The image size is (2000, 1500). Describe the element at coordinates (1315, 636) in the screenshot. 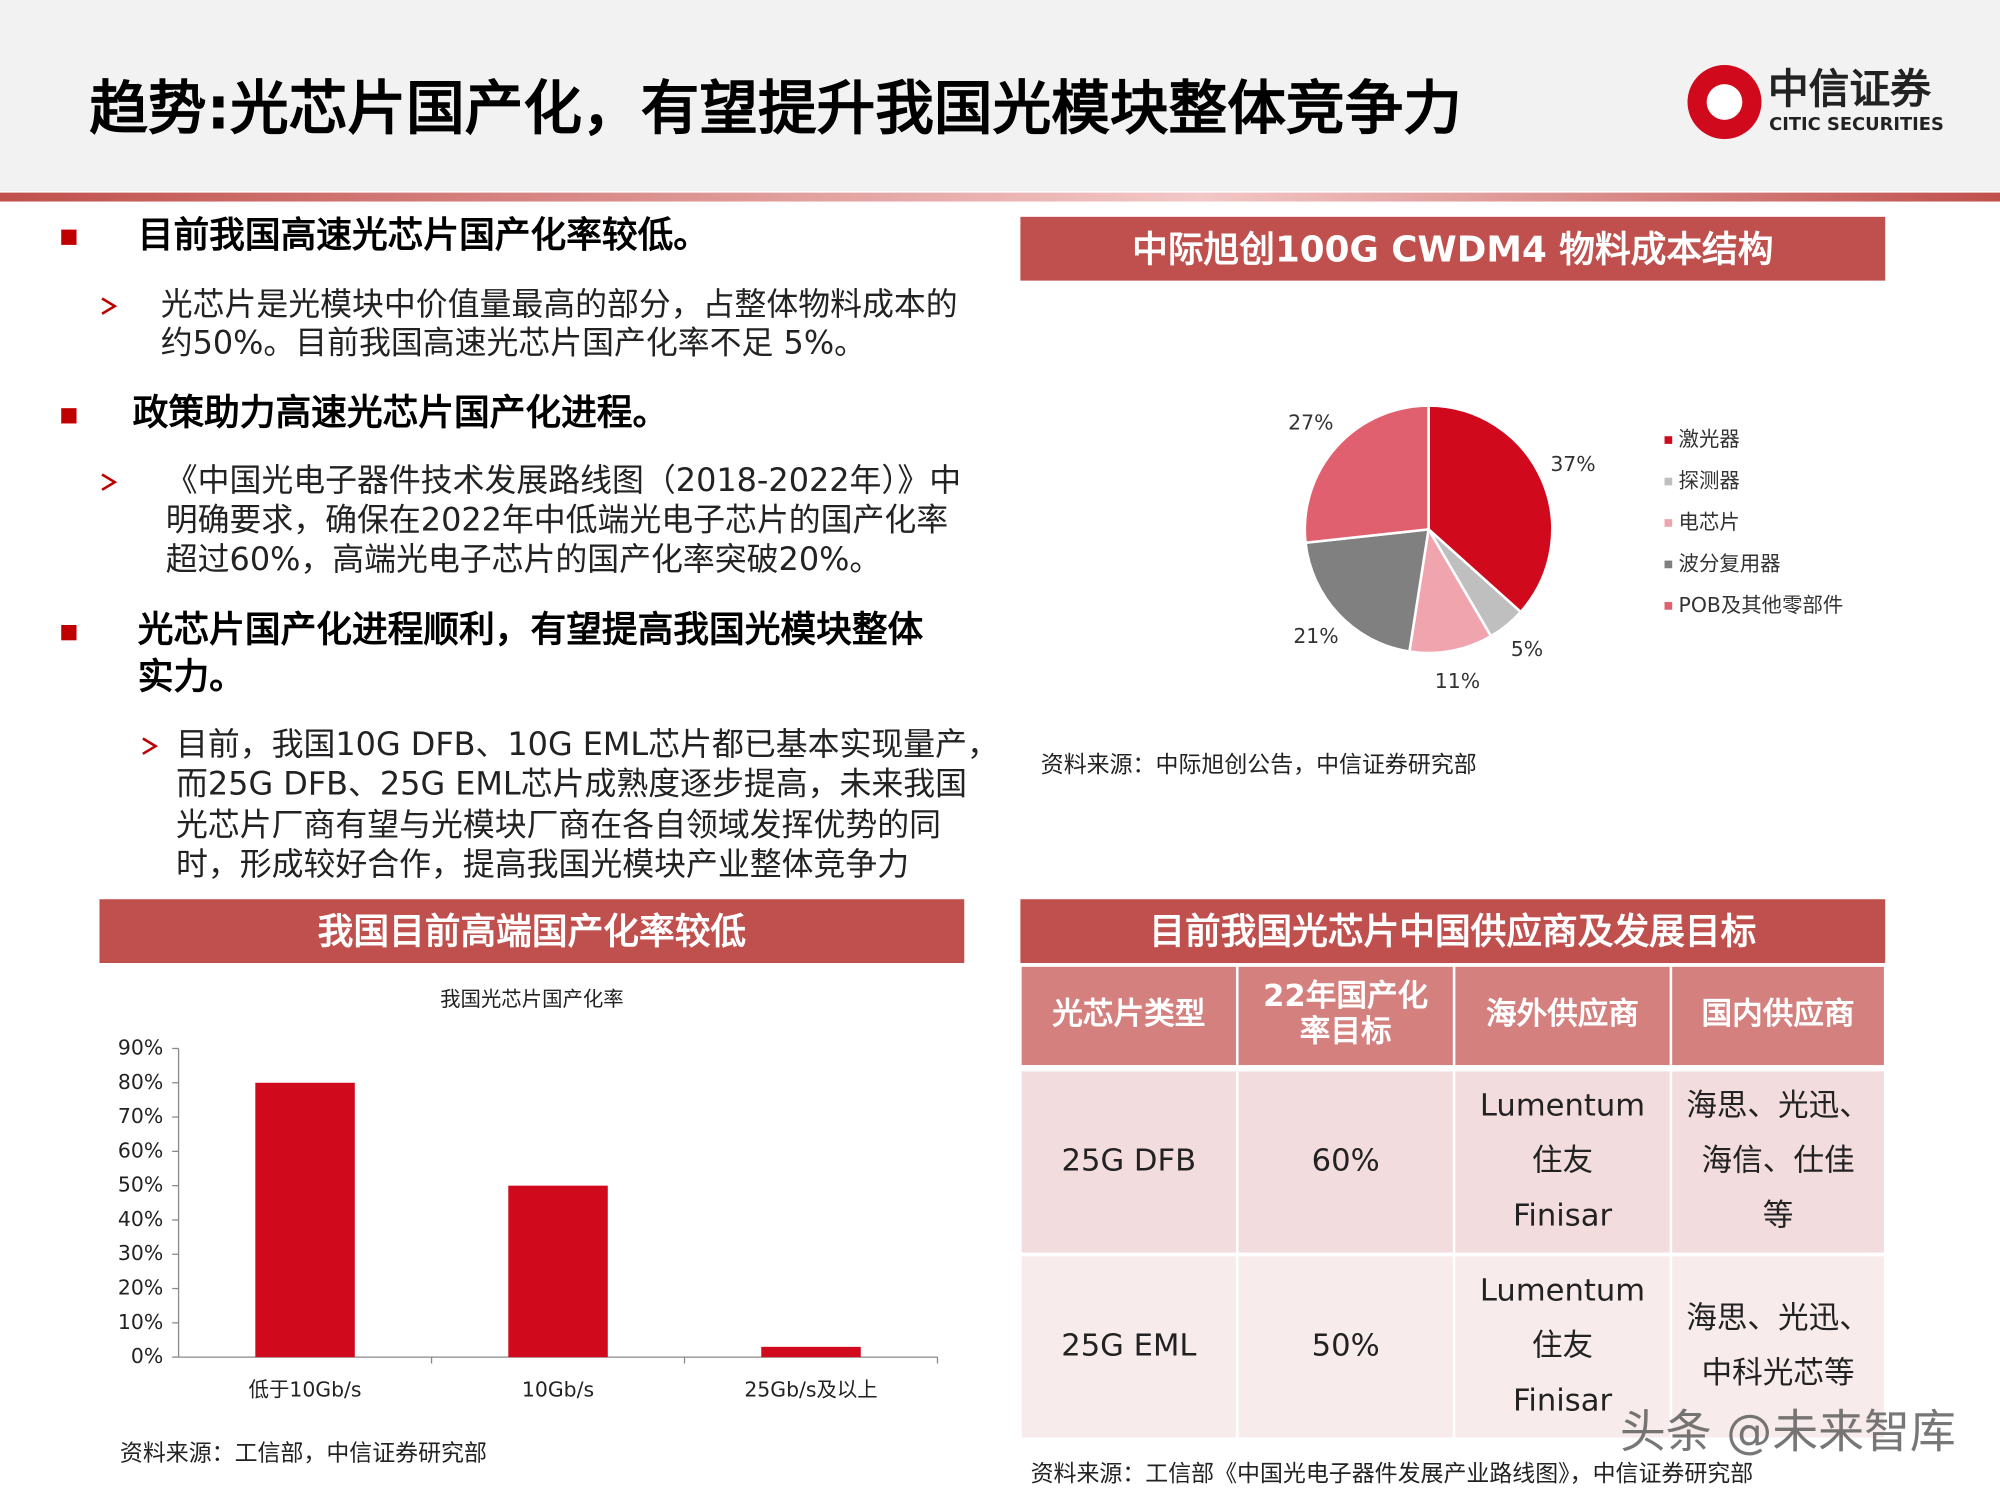

I see `pie-label: 21%` at that location.